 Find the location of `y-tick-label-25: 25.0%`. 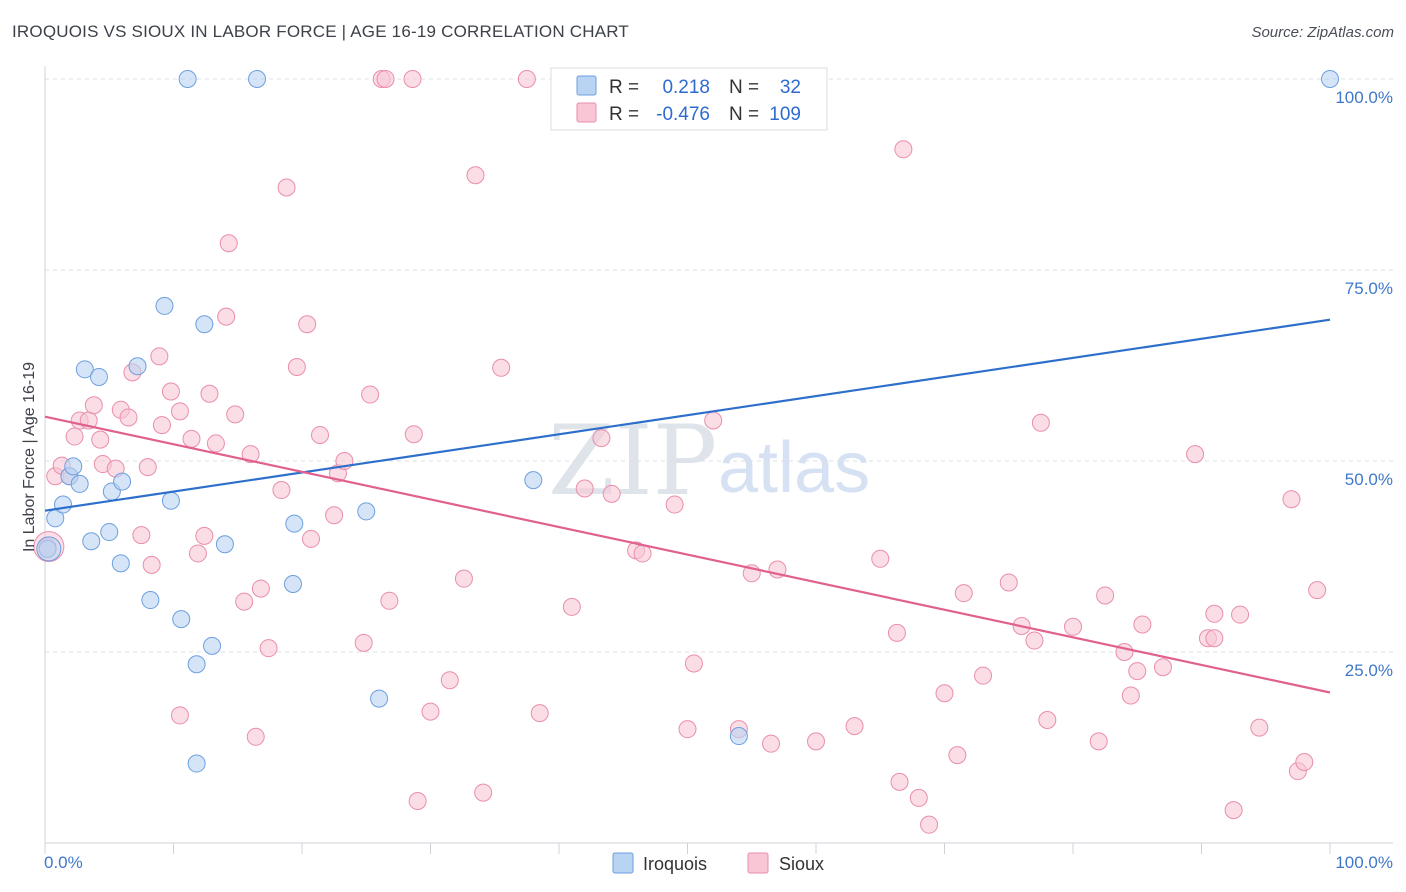

y-tick-label-25: 25.0% is located at coordinates (1369, 670).